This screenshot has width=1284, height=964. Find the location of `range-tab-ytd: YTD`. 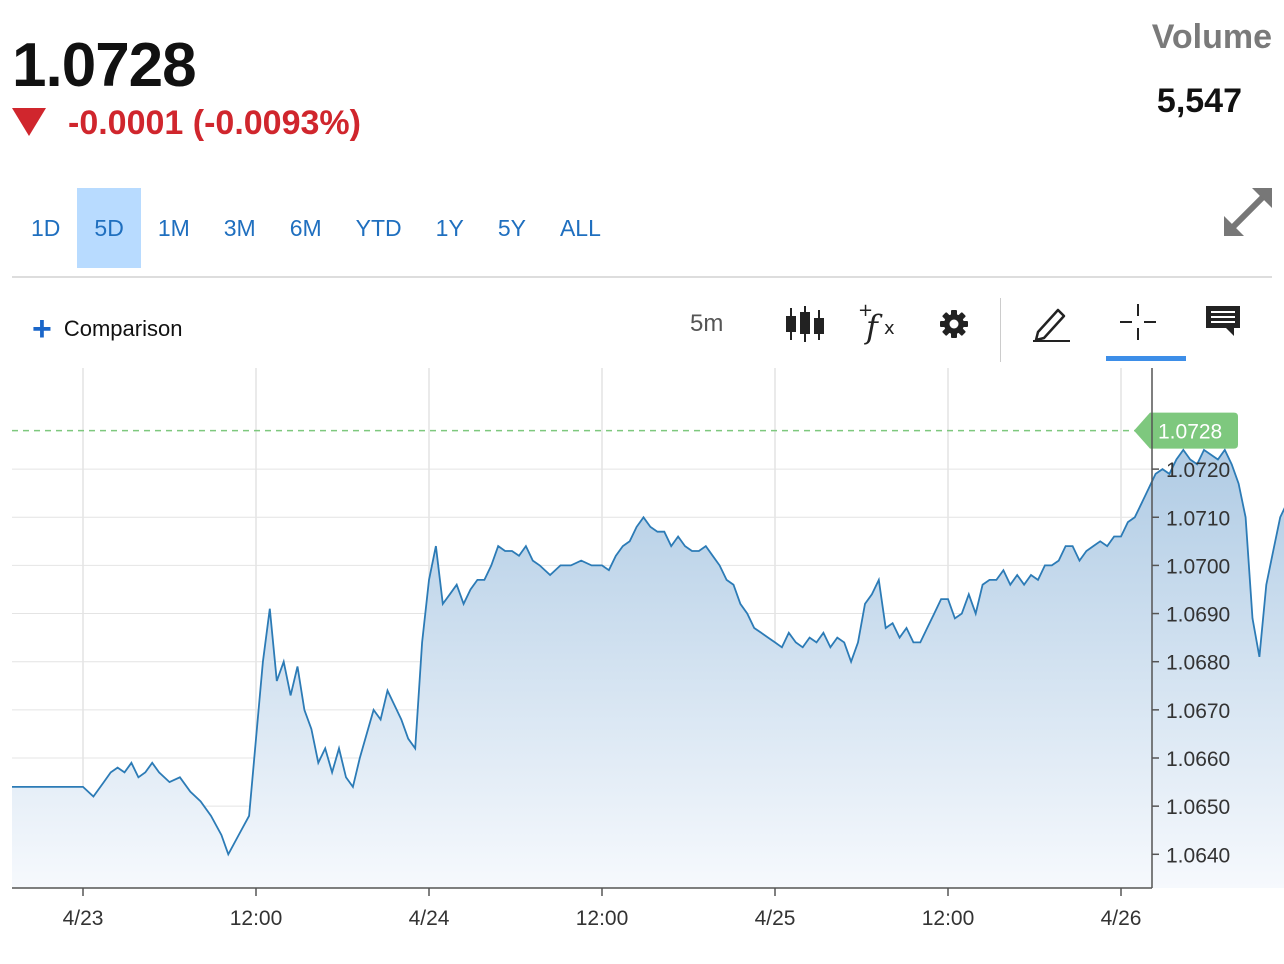

range-tab-ytd: YTD is located at coordinates (378, 228).